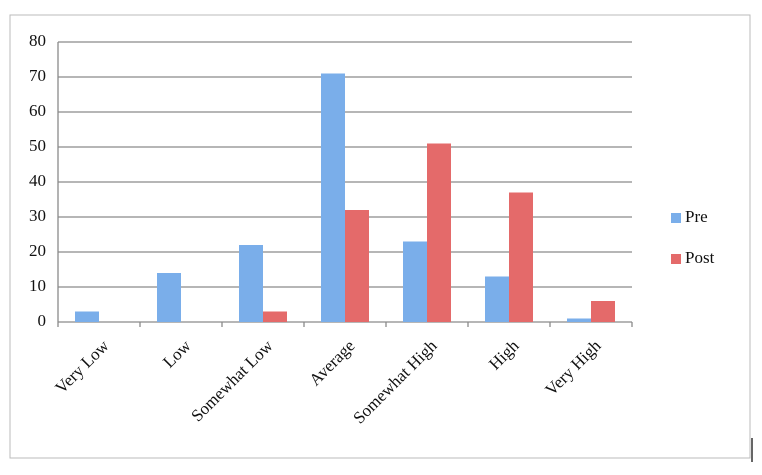  I want to click on y-tick-label: 40, so click(37, 180).